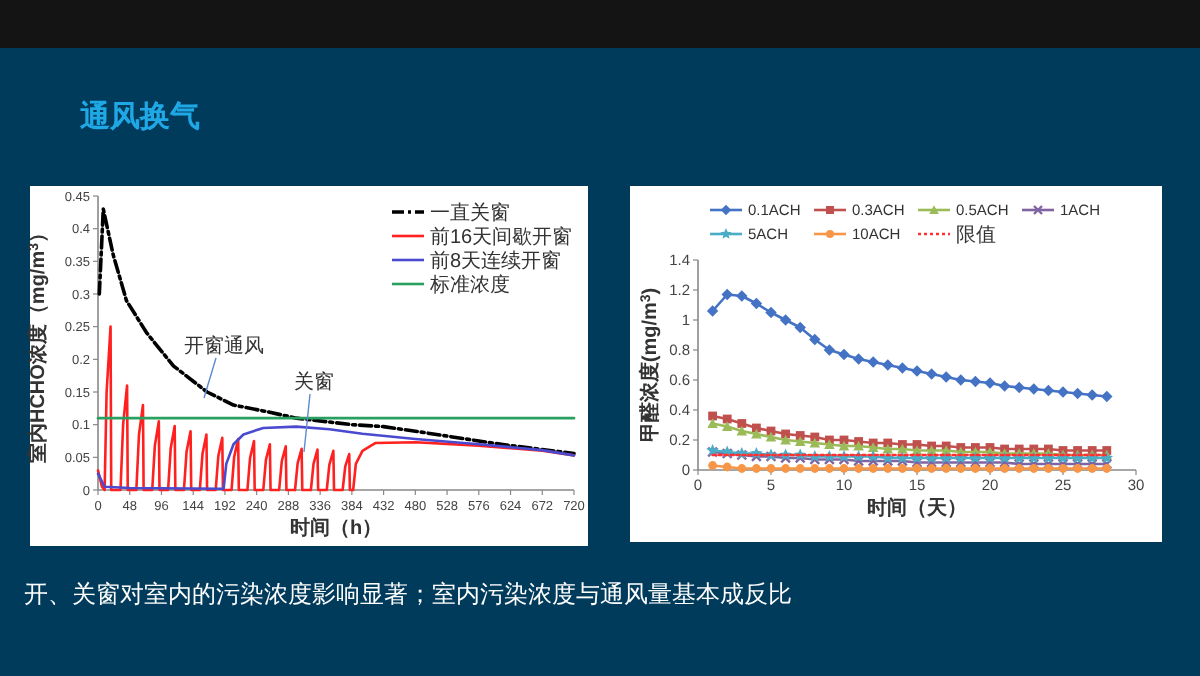  Describe the element at coordinates (336, 528) in the screenshot. I see `x-axis-title: 时间（h）` at that location.